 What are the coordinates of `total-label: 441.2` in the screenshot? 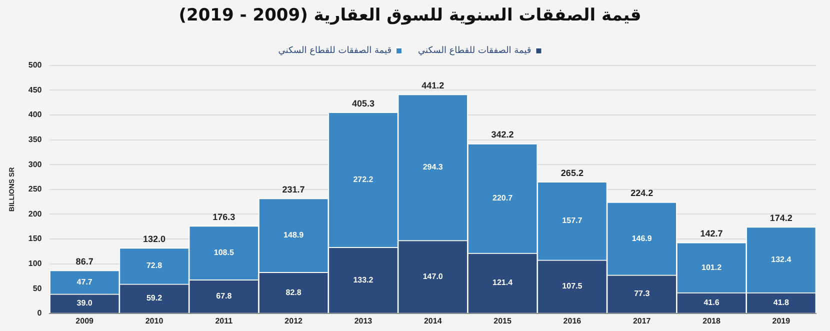 It's located at (433, 85).